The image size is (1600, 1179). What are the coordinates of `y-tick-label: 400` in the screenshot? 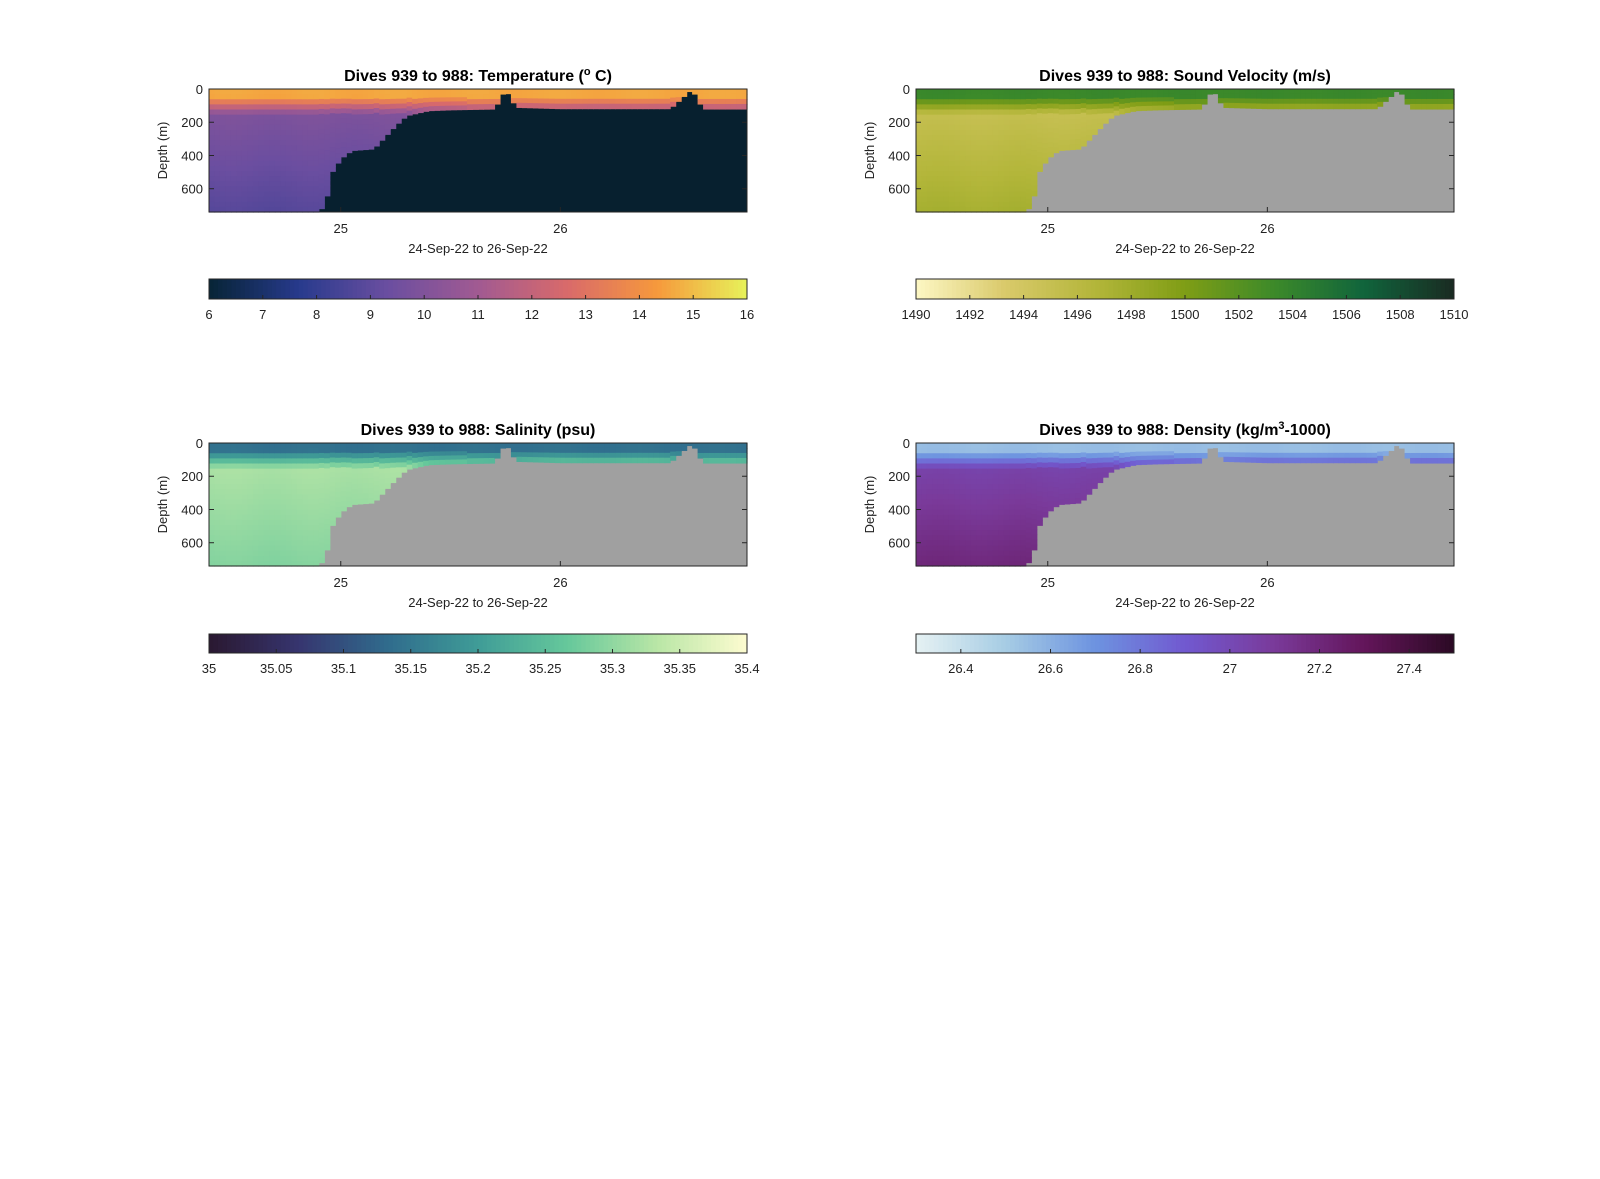 It's located at (899, 155).